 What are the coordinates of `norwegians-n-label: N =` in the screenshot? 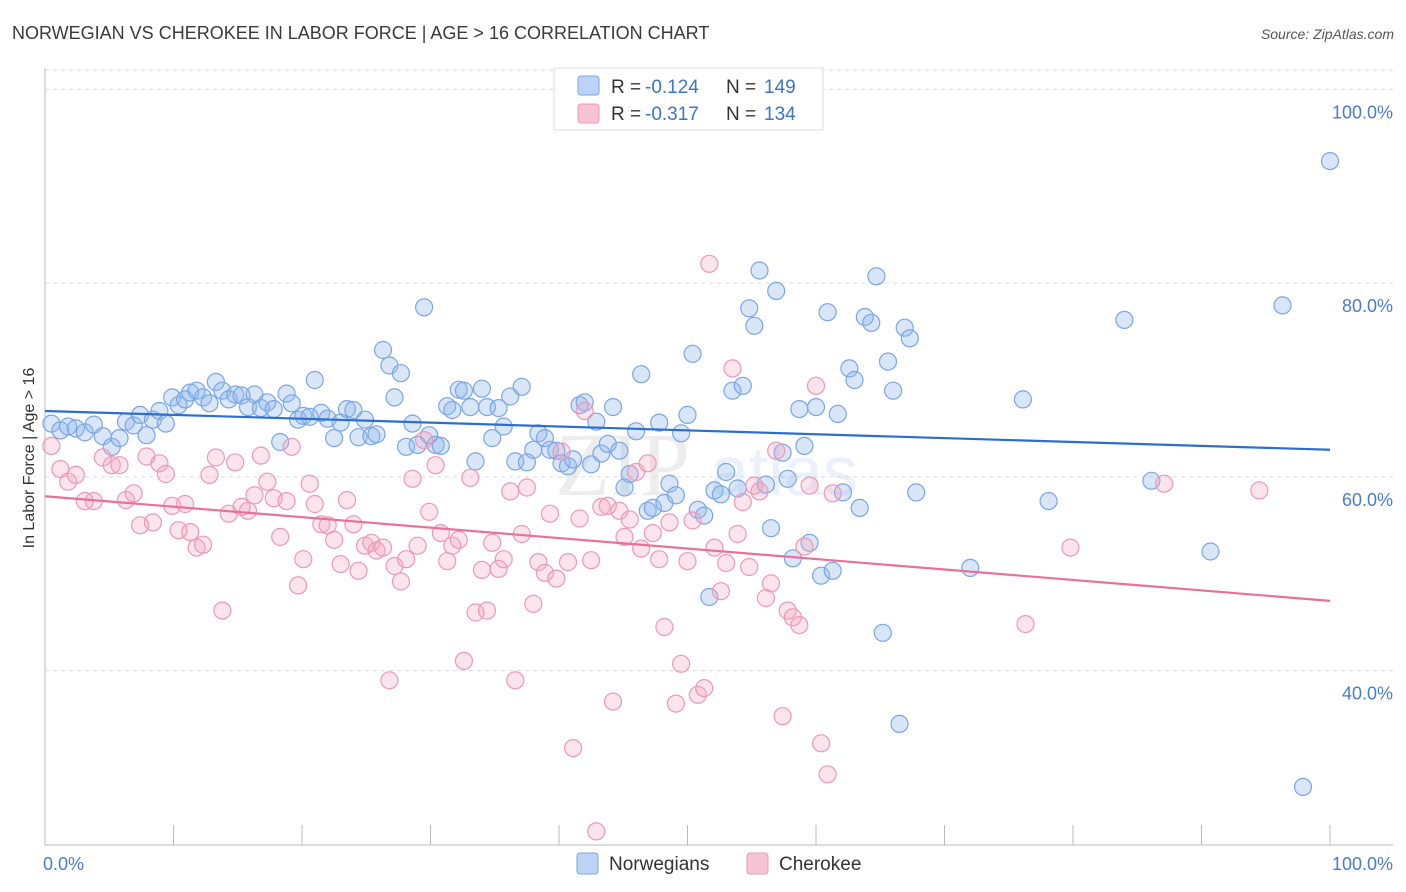 It's located at (741, 87).